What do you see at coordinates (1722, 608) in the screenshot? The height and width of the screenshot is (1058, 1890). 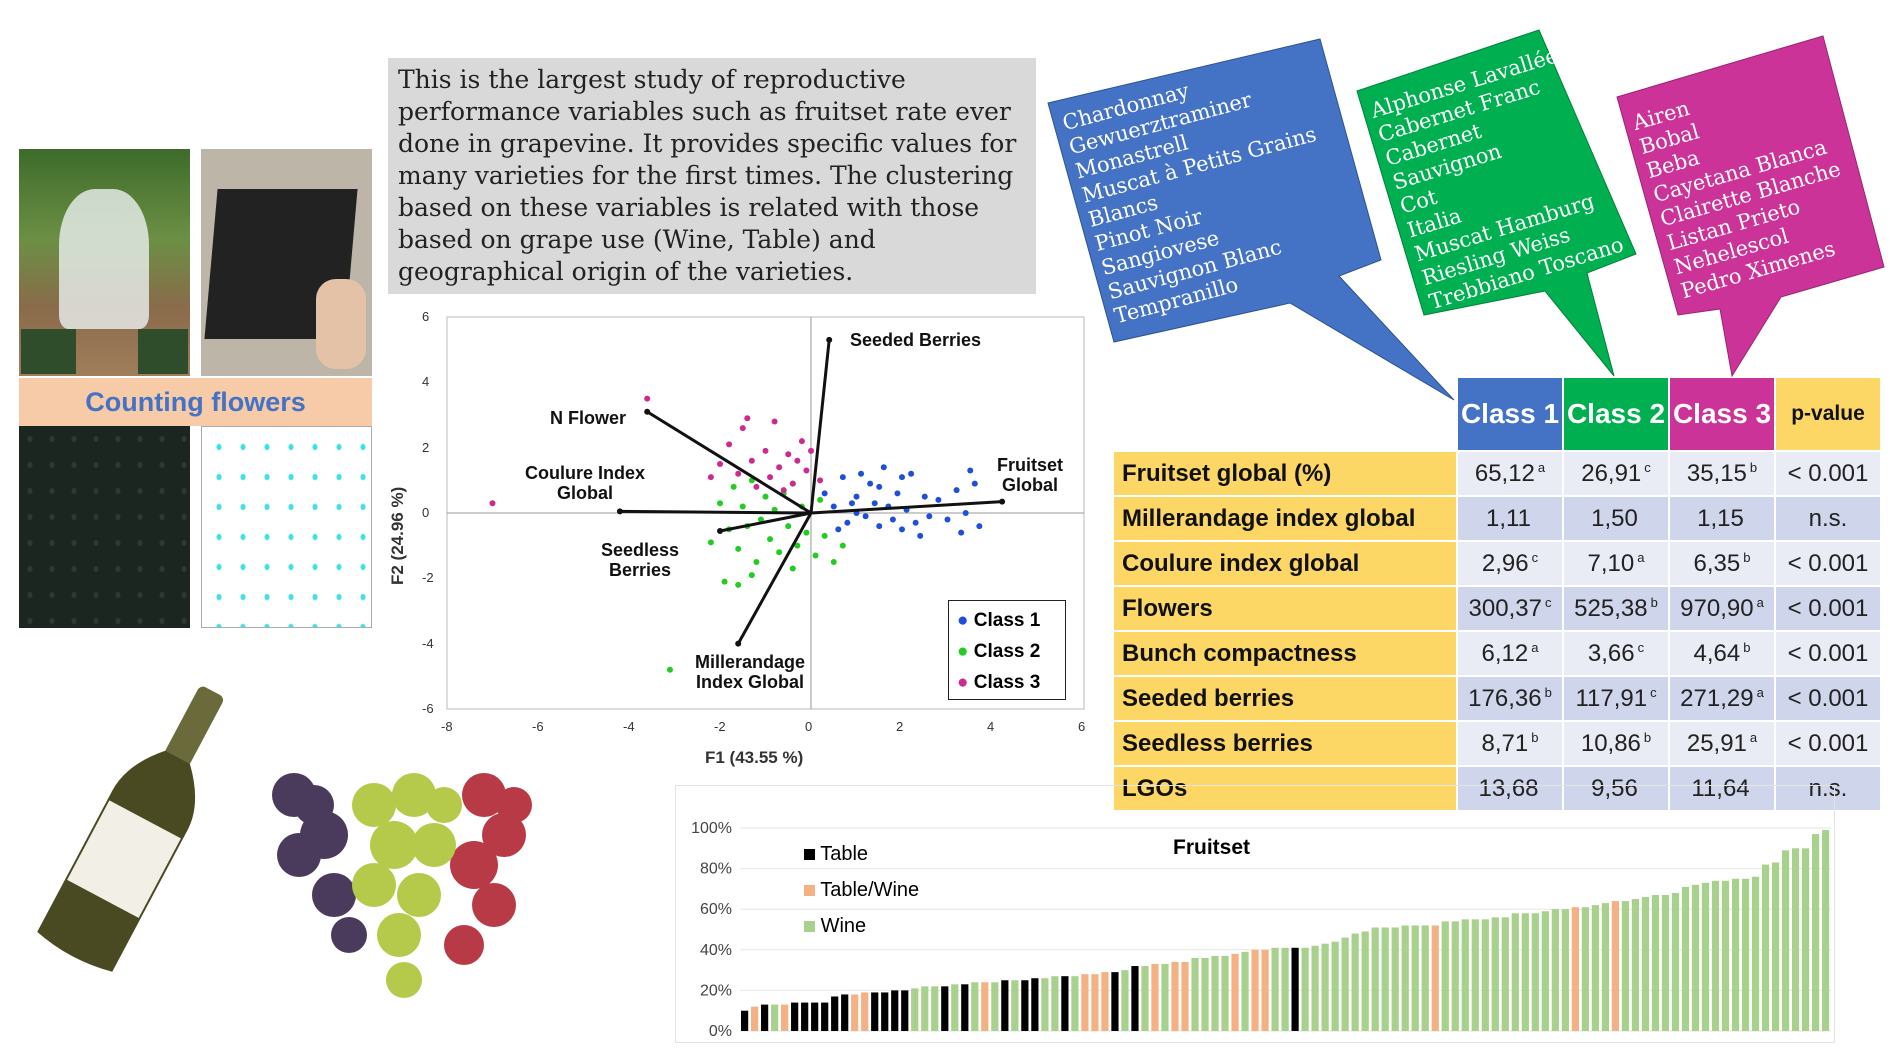 I see `class-3-value: 970,90 a` at bounding box center [1722, 608].